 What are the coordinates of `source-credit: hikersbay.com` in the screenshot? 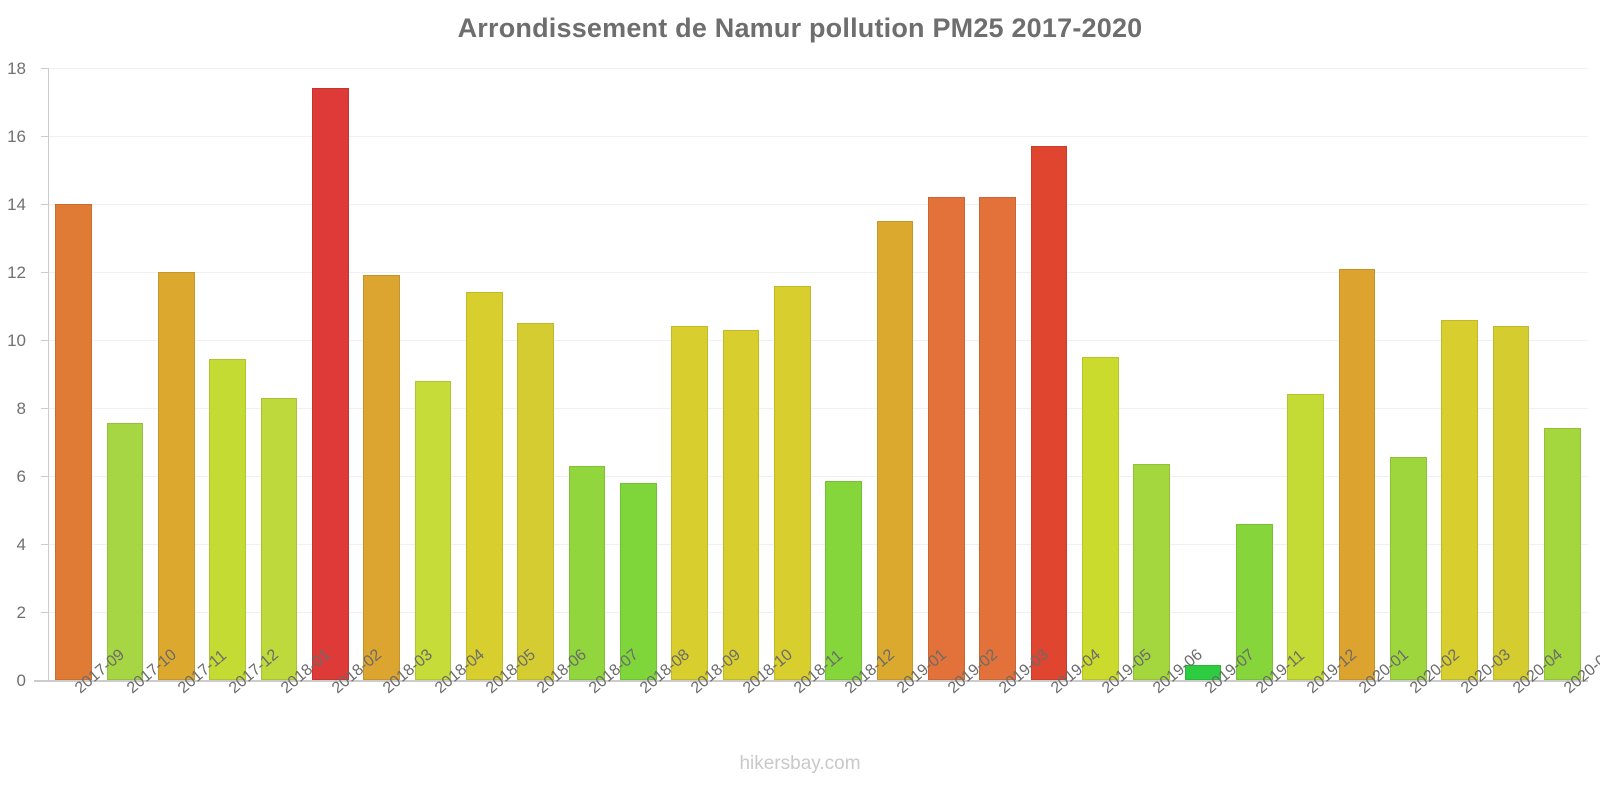 It's located at (800, 763).